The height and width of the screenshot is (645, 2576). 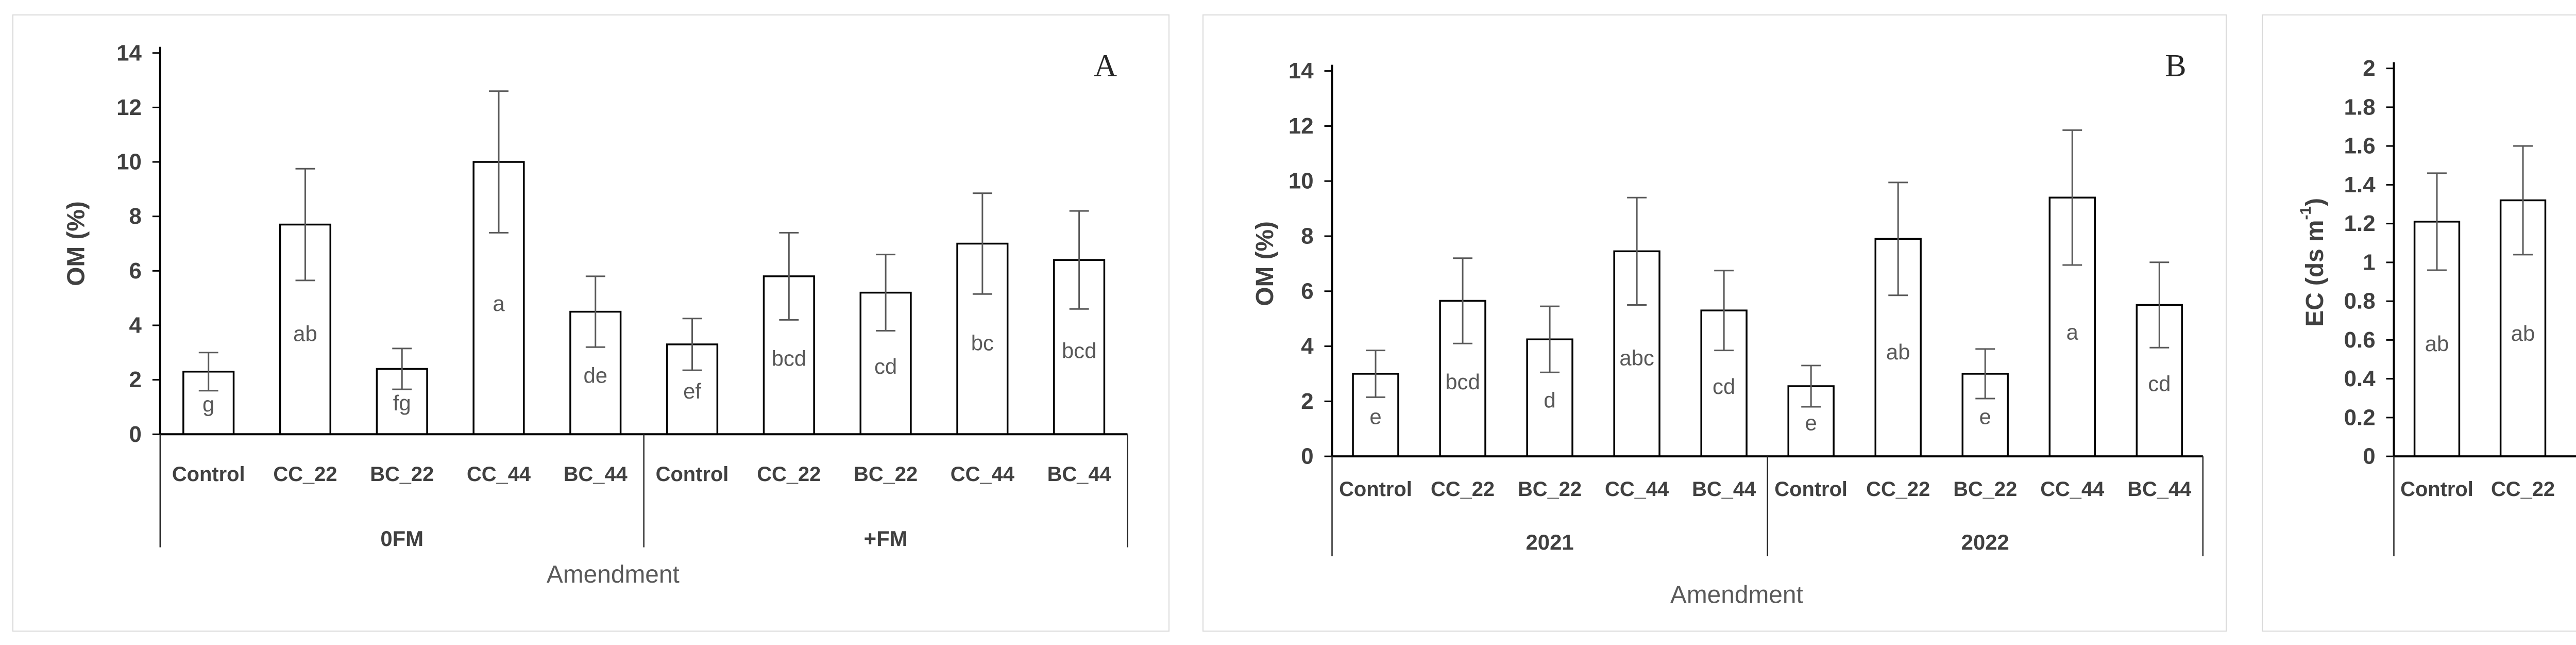 What do you see at coordinates (982, 343) in the screenshot?
I see `significance-letter: bc` at bounding box center [982, 343].